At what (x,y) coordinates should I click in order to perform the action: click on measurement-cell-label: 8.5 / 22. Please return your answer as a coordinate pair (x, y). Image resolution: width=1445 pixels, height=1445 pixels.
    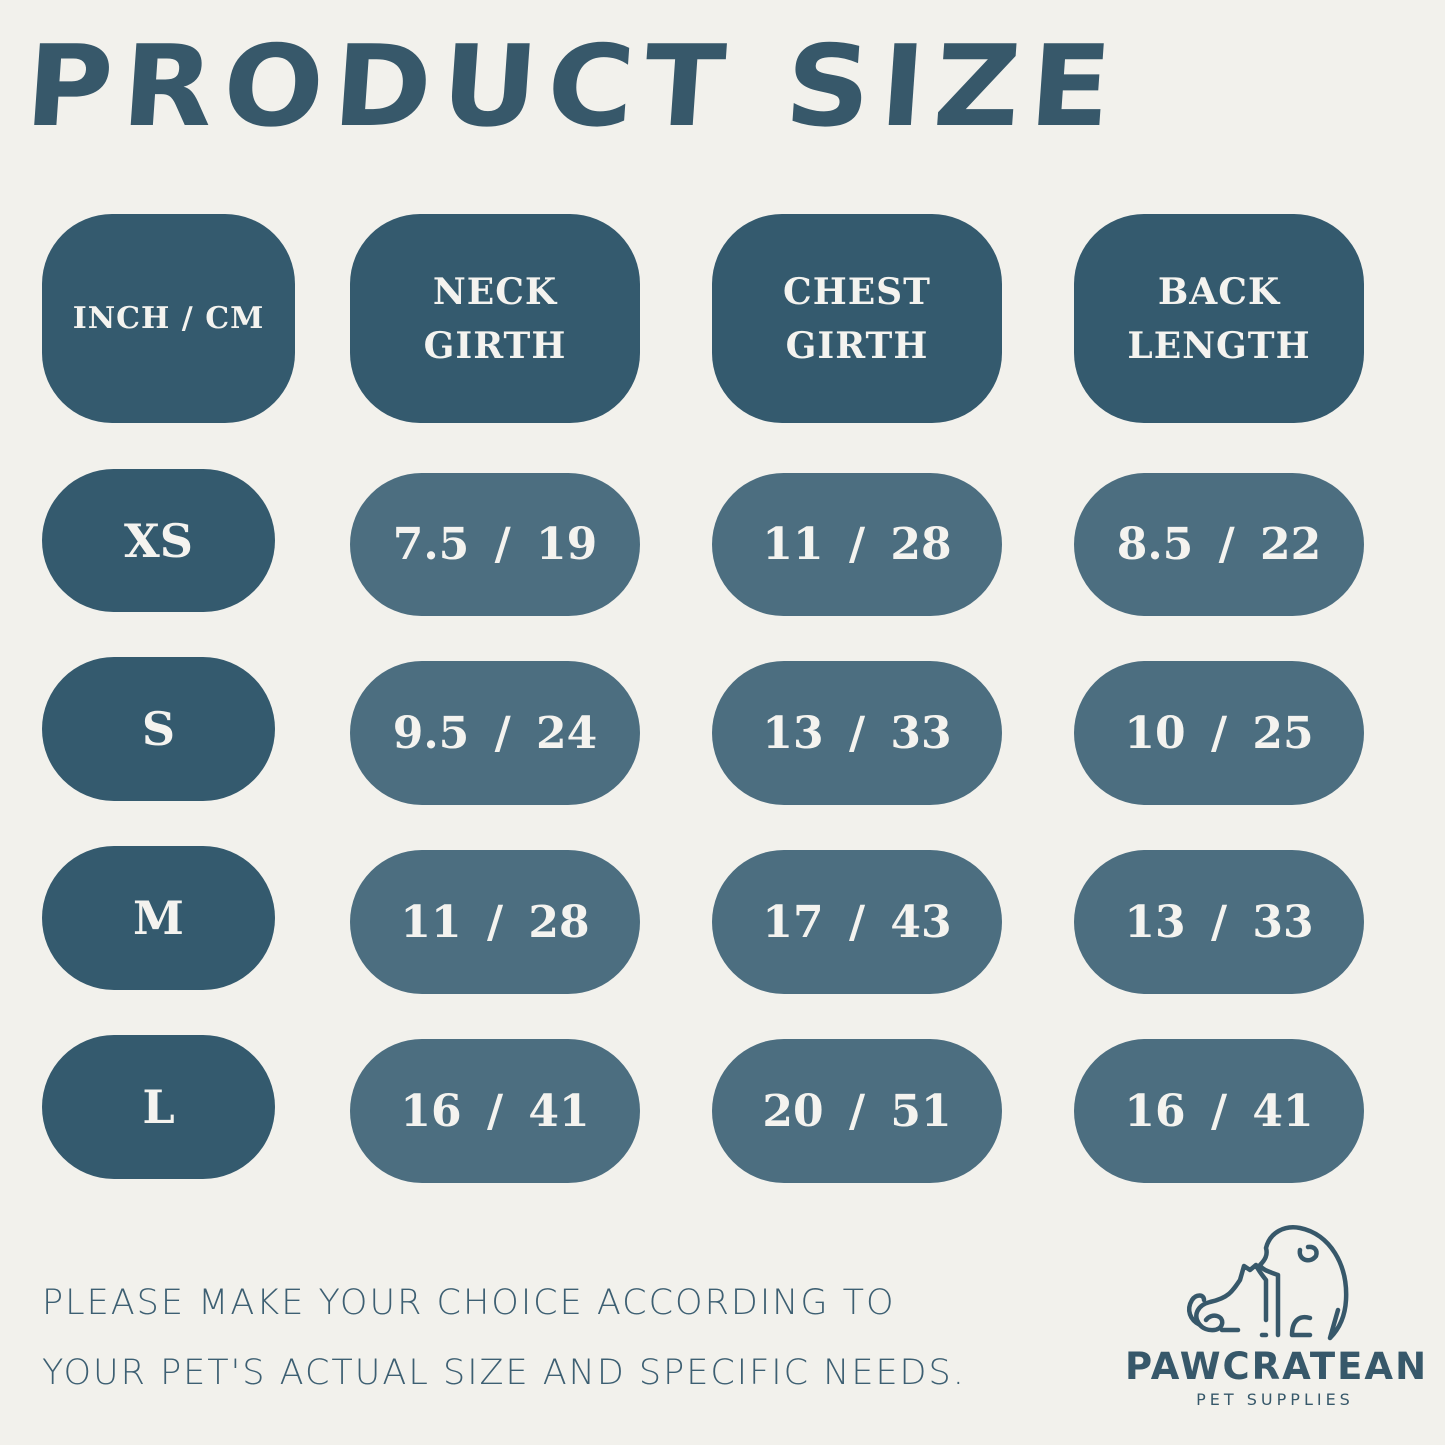
    Looking at the image, I should click on (1219, 544).